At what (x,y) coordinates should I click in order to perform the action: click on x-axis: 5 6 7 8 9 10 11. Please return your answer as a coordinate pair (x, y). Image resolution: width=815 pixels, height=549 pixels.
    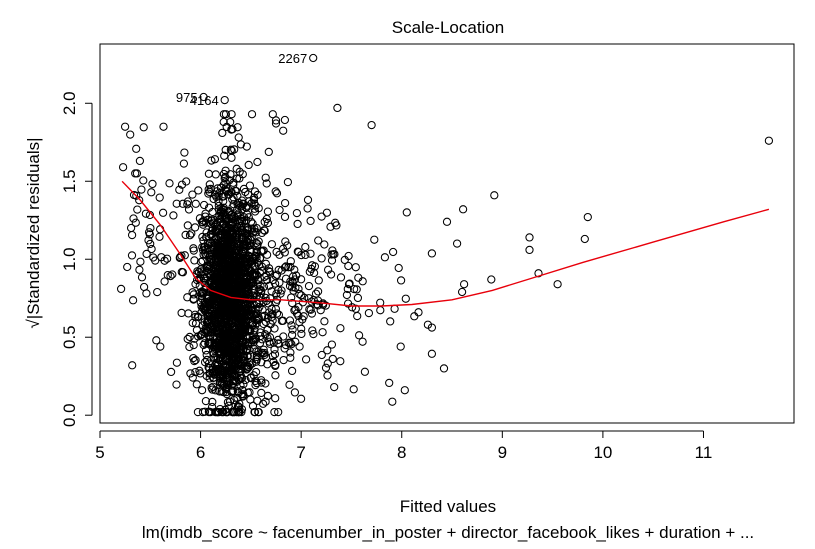
    Looking at the image, I should click on (403, 446).